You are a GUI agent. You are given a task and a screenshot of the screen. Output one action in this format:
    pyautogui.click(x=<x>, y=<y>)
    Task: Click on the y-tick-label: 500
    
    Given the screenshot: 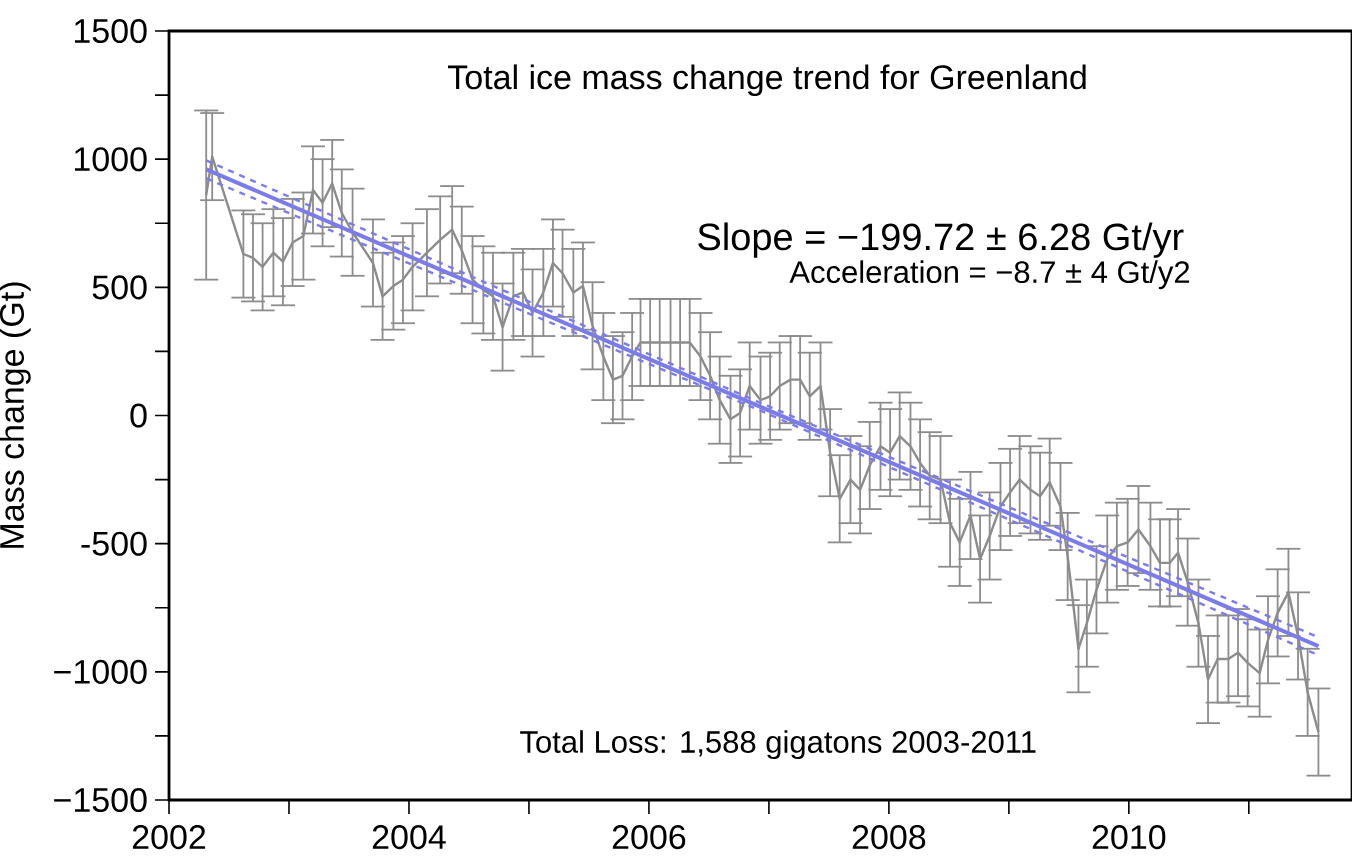 What is the action you would take?
    pyautogui.click(x=119, y=287)
    